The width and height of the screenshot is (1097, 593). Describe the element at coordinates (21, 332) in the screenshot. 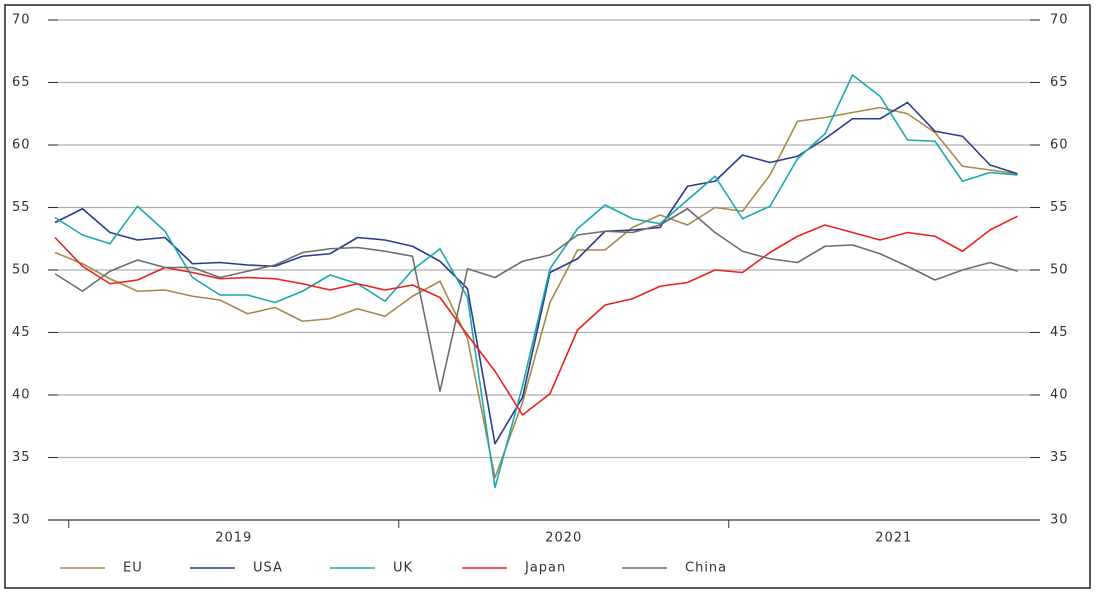

I see `y-tick-label: 45` at that location.